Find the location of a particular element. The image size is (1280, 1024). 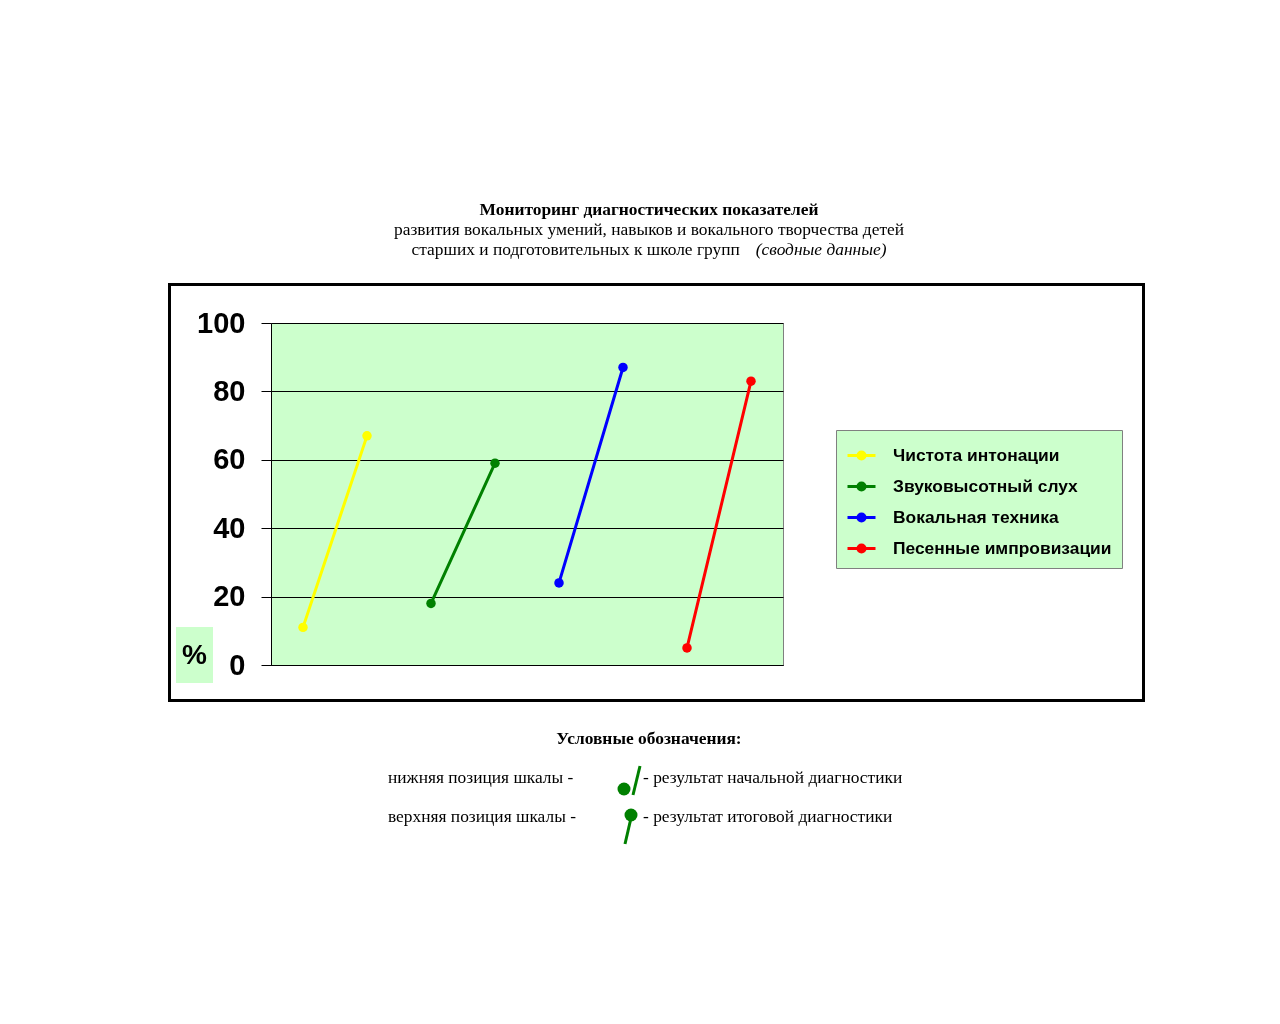

y-tick-label: 80 is located at coordinates (229, 390).